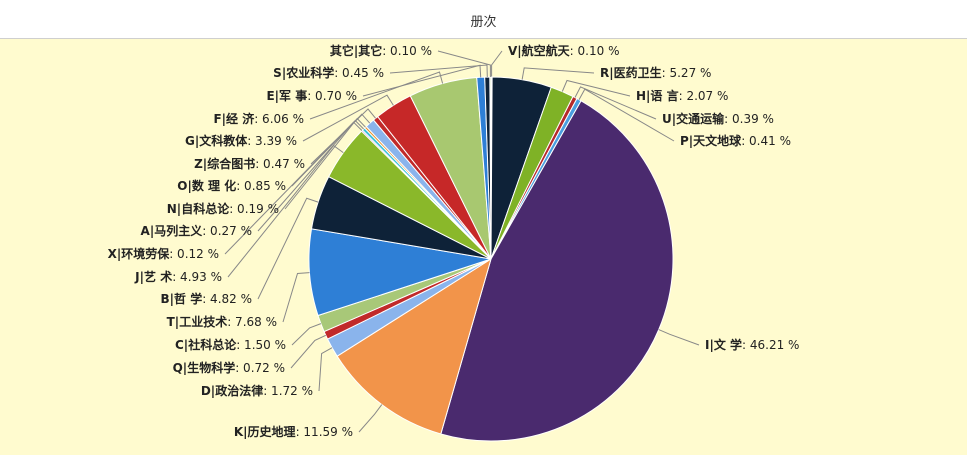 This screenshot has width=967, height=455. What do you see at coordinates (293, 431) in the screenshot?
I see `slice-label: K|历史地理: 11.59 %` at bounding box center [293, 431].